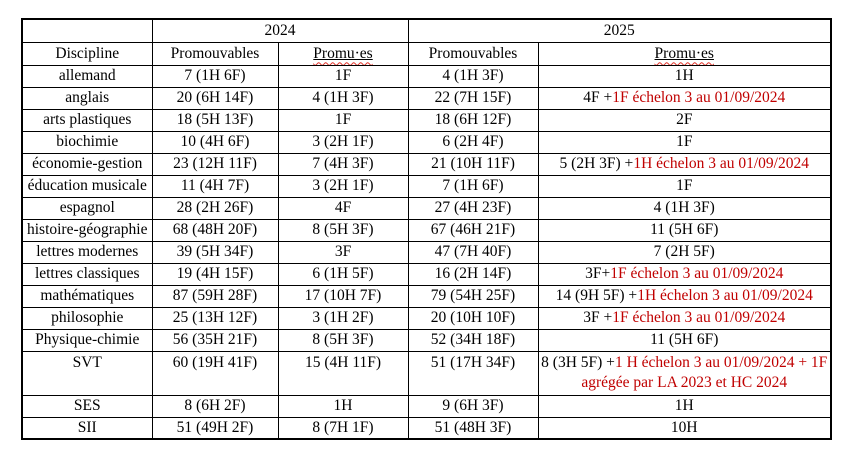  Describe the element at coordinates (215, 186) in the screenshot. I see `promouvables-2024-cell: 11 (4H 7F)` at that location.